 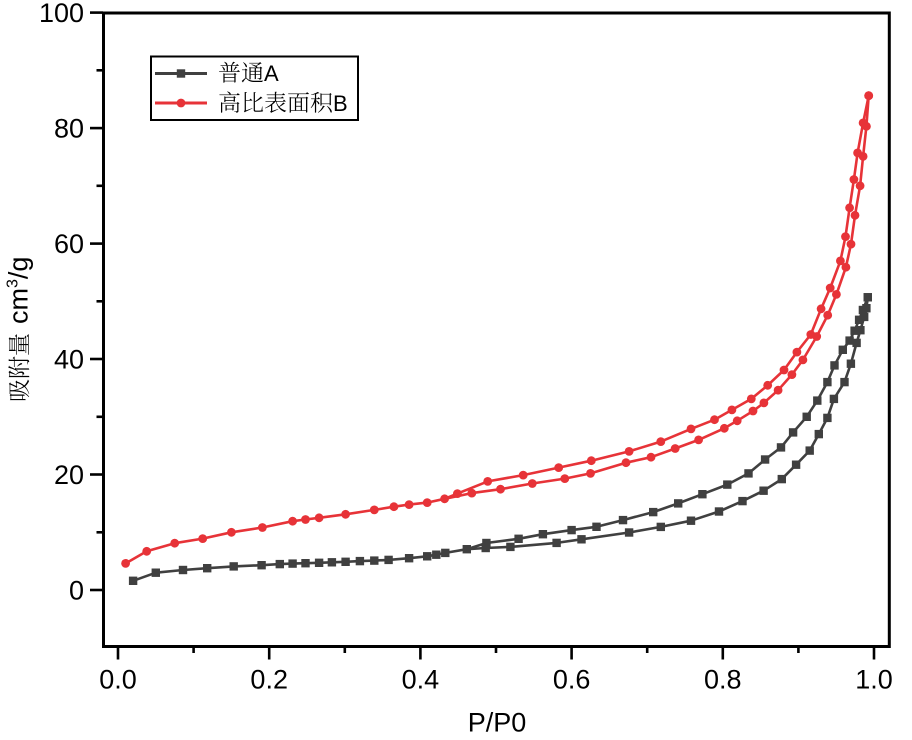 I want to click on svg-text: 80, so click(x=69, y=128).